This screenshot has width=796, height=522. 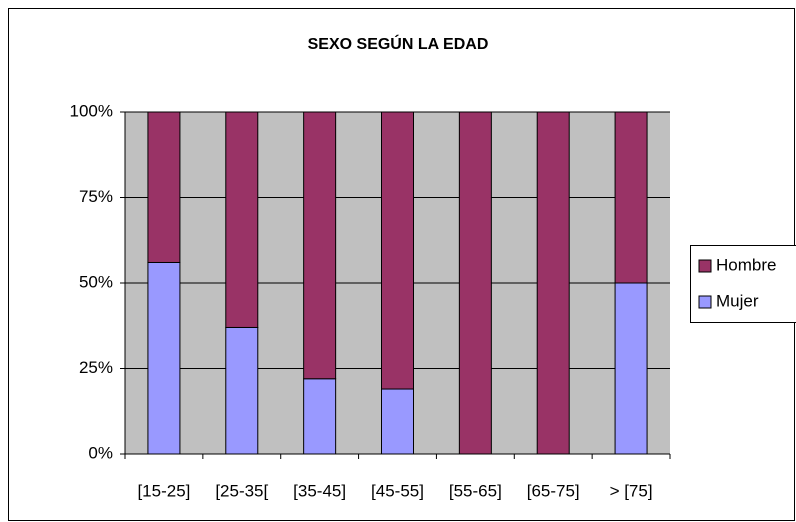 I want to click on y-tick-label: 50%, so click(x=96, y=281).